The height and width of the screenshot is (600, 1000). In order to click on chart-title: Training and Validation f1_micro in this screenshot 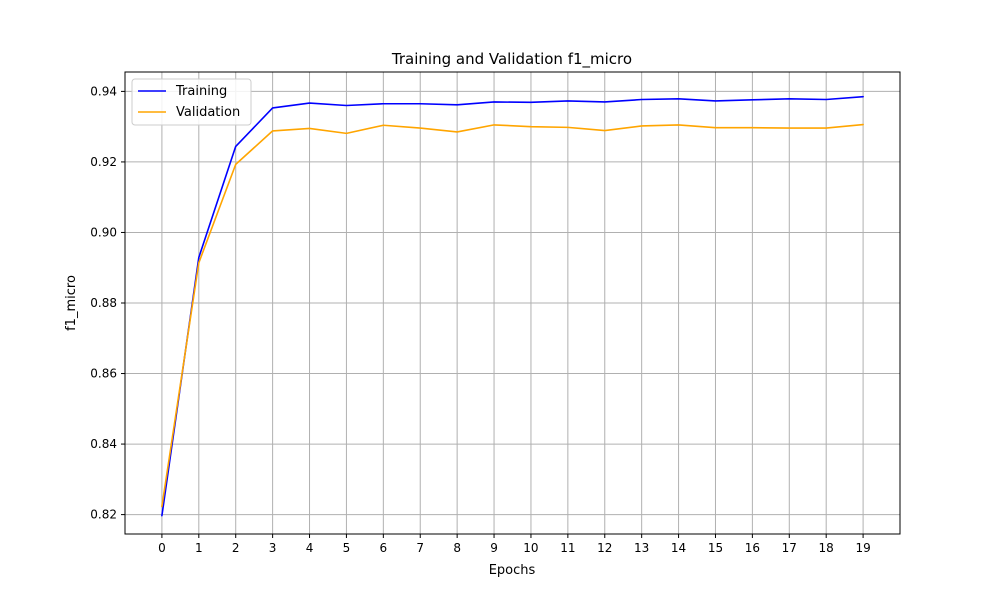, I will do `click(511, 59)`.